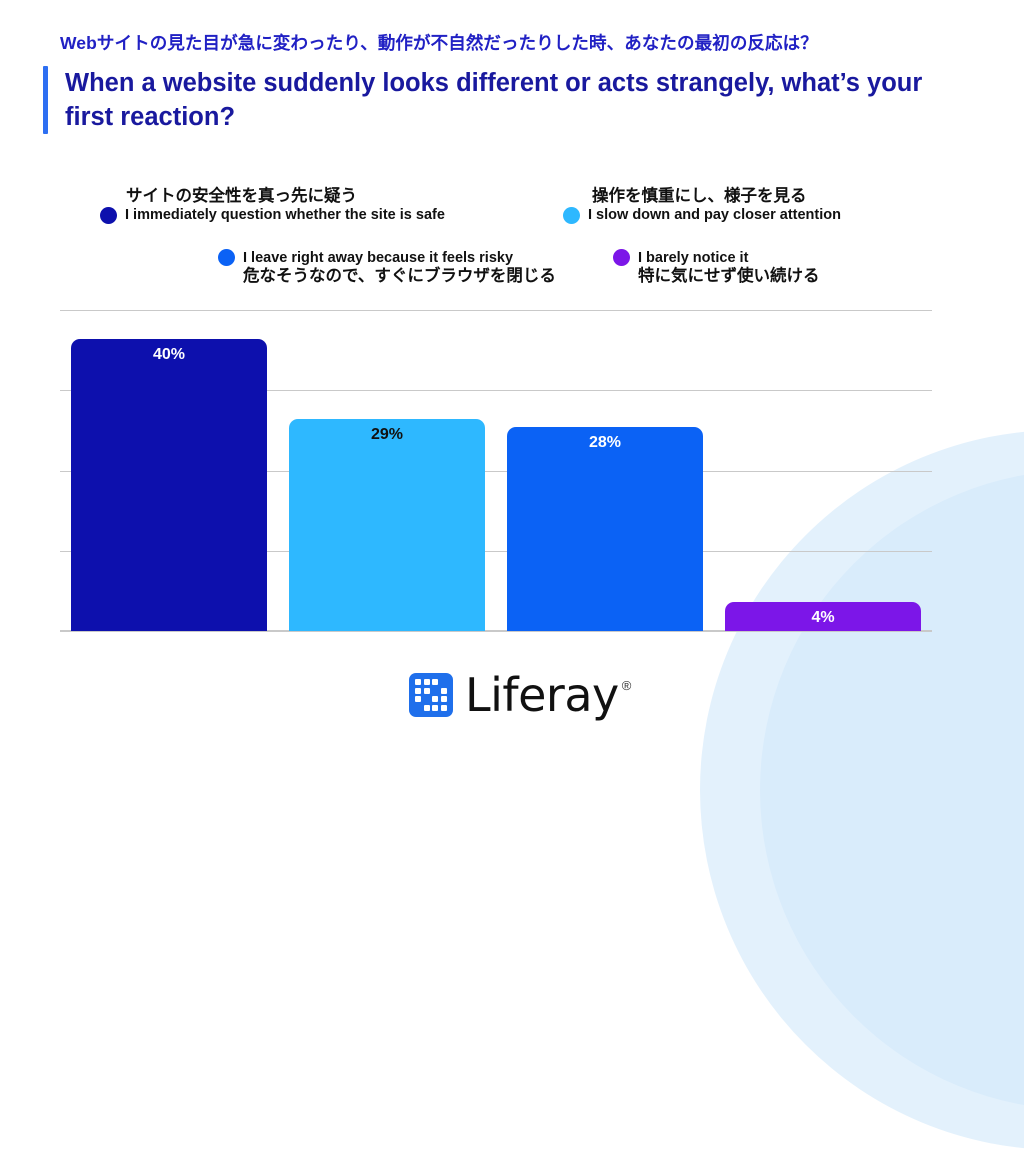 The height and width of the screenshot is (1150, 1024). What do you see at coordinates (542, 695) in the screenshot?
I see `liferay-logo-wordmark: Liferay` at bounding box center [542, 695].